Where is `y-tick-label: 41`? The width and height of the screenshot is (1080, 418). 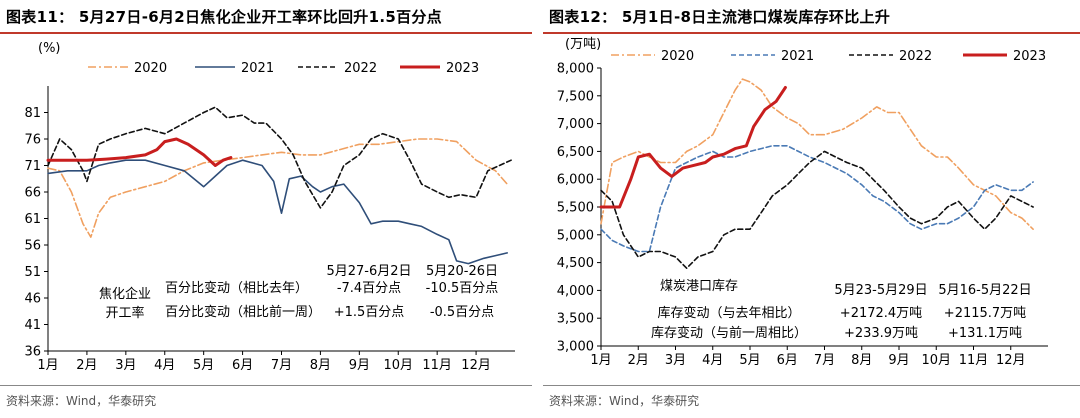
y-tick-label: 41 is located at coordinates (32, 325).